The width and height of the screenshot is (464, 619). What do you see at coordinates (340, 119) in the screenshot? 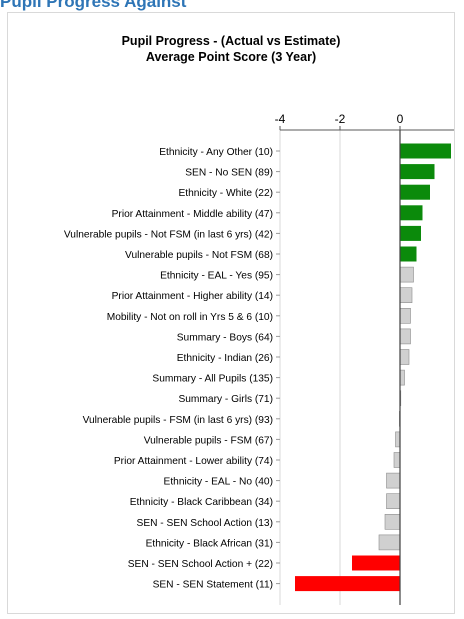
I see `x-tick-label: -2` at bounding box center [340, 119].